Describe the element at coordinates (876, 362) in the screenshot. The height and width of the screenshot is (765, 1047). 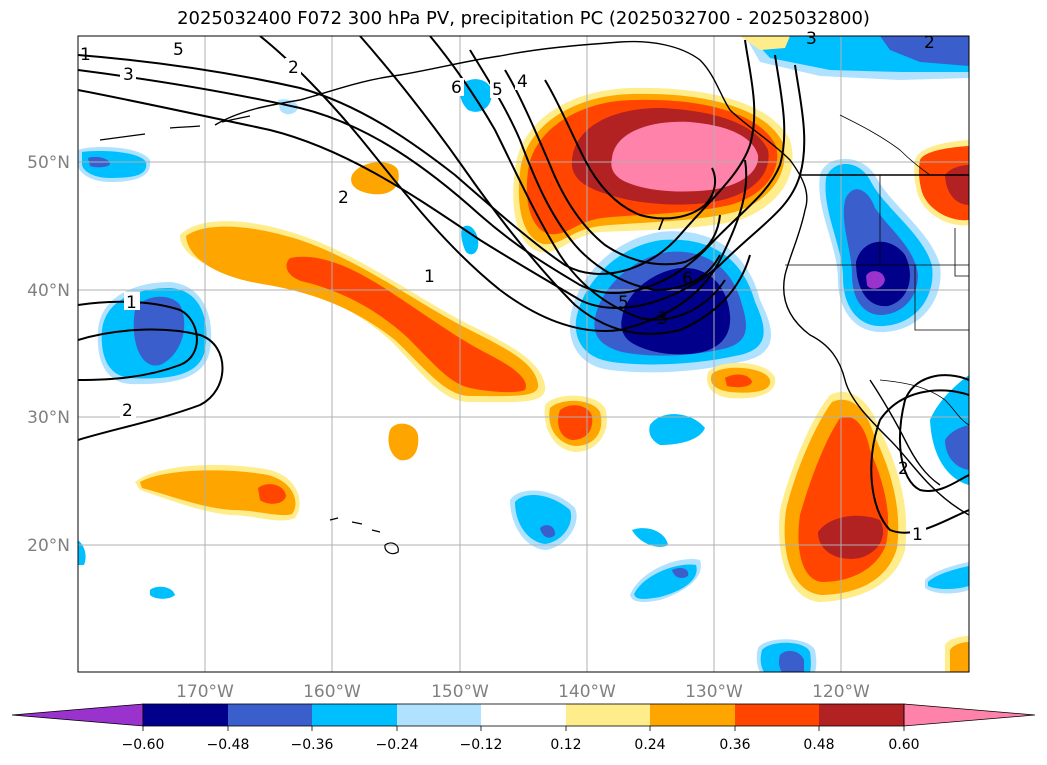
I see `bc-coastline` at that location.